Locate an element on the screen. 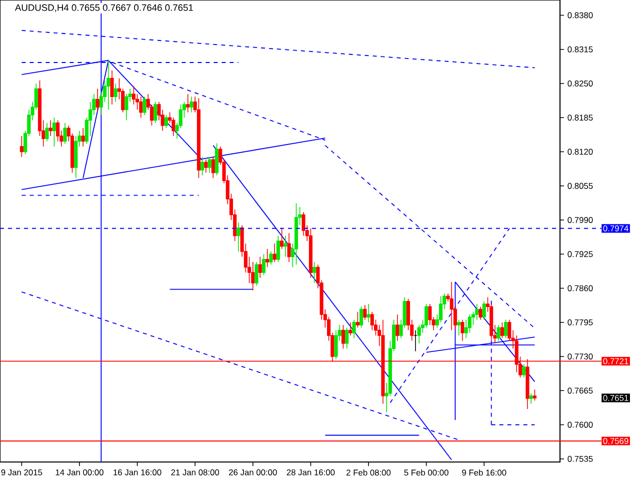  y-tick-label: 0.8380 is located at coordinates (580, 15).